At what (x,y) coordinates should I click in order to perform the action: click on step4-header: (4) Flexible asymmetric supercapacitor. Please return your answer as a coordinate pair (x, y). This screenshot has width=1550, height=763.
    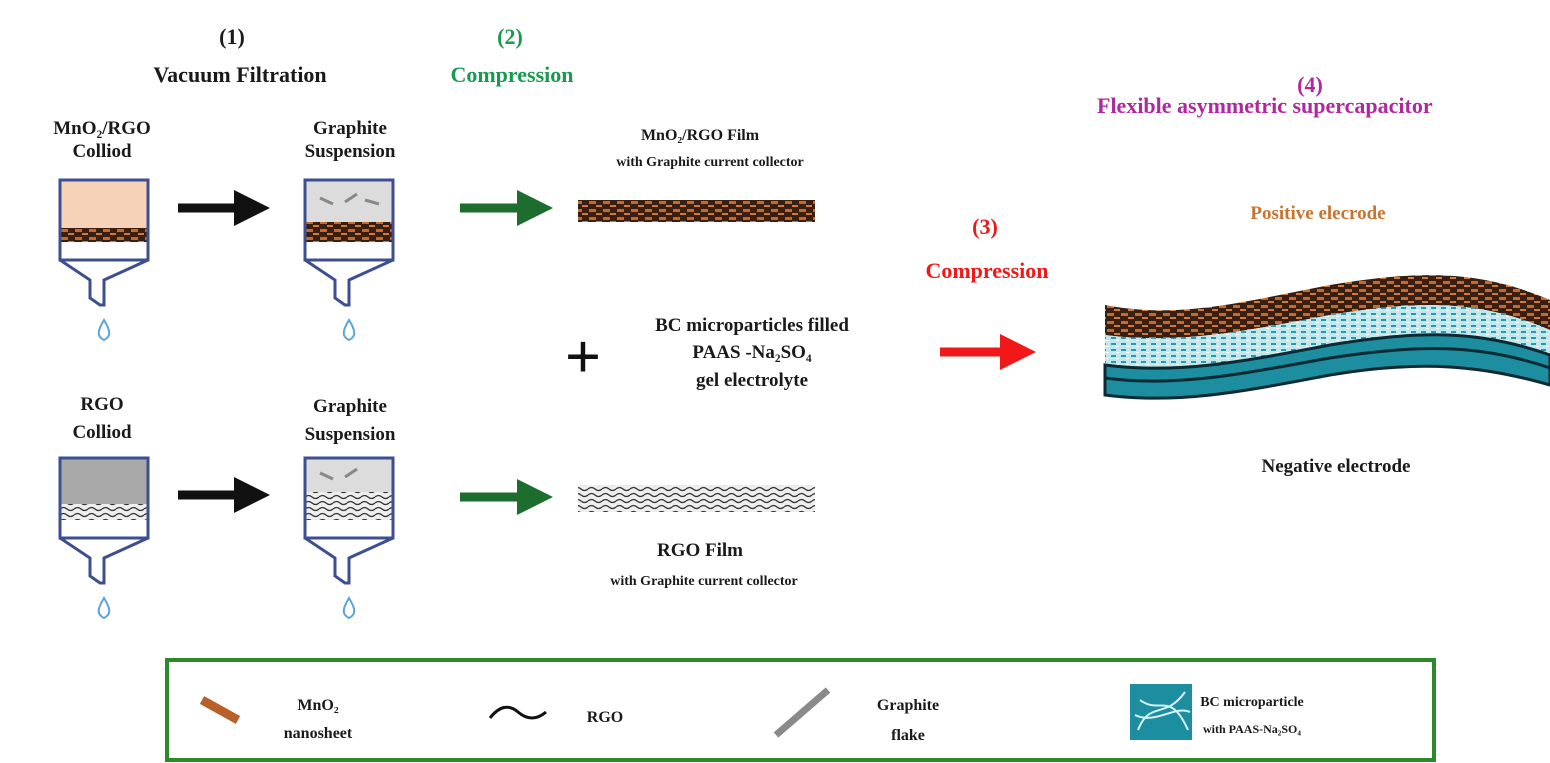
    Looking at the image, I should click on (1265, 95).